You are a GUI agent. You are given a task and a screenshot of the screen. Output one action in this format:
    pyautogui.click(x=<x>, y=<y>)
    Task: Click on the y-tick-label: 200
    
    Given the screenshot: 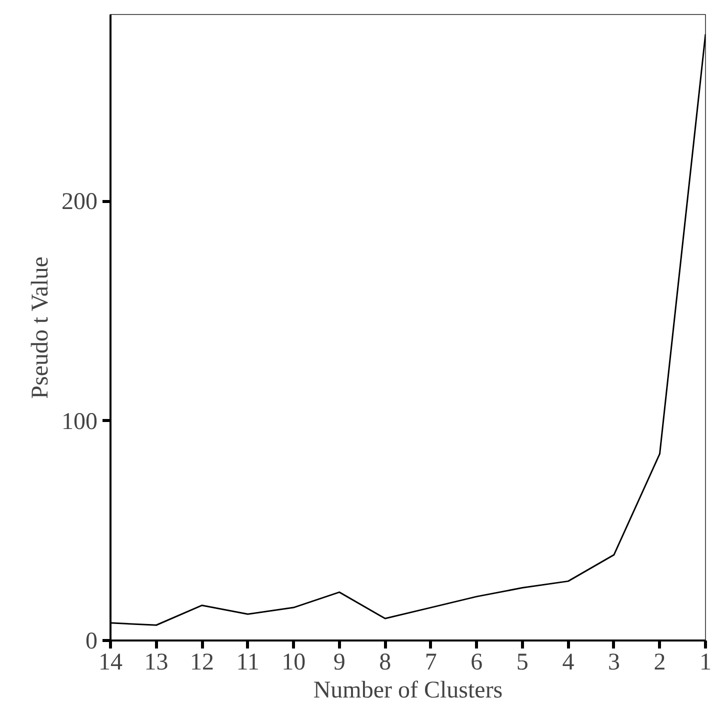 What is the action you would take?
    pyautogui.click(x=80, y=202)
    